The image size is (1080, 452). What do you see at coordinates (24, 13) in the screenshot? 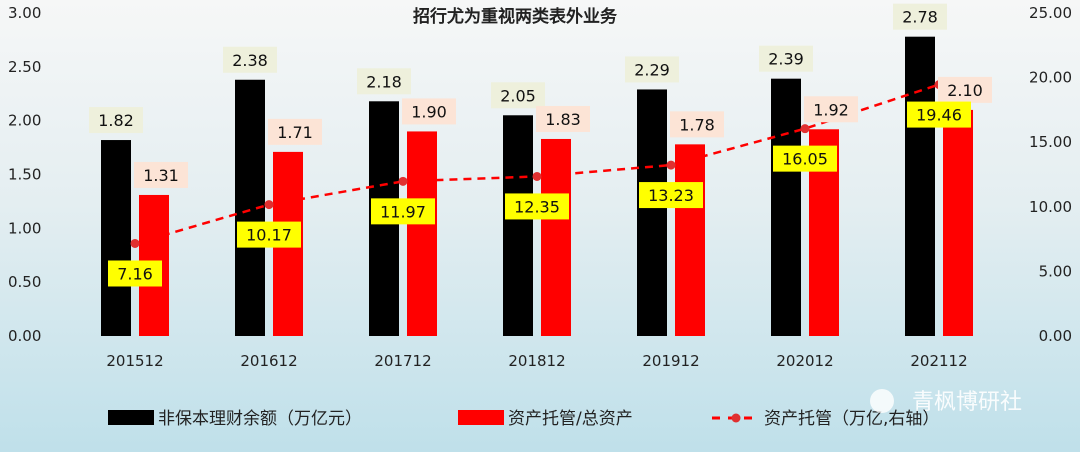
I see `left-axis-tick: 3.00` at bounding box center [24, 13].